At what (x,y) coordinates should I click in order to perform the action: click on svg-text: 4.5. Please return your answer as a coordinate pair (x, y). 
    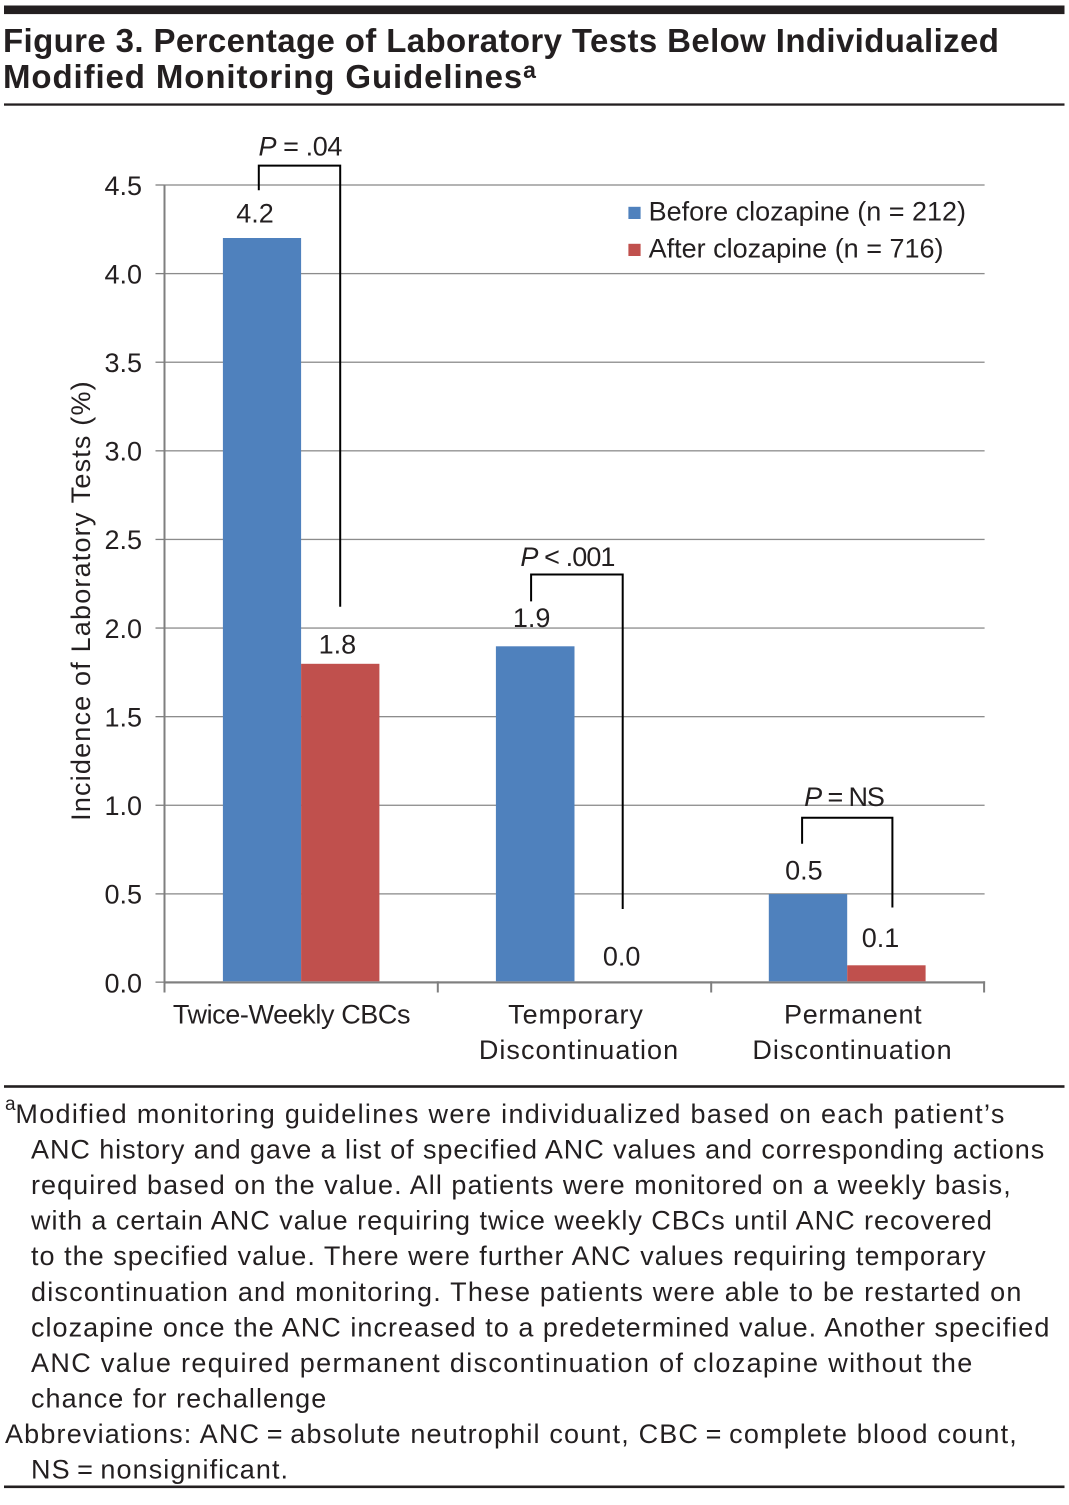
    Looking at the image, I should click on (123, 186).